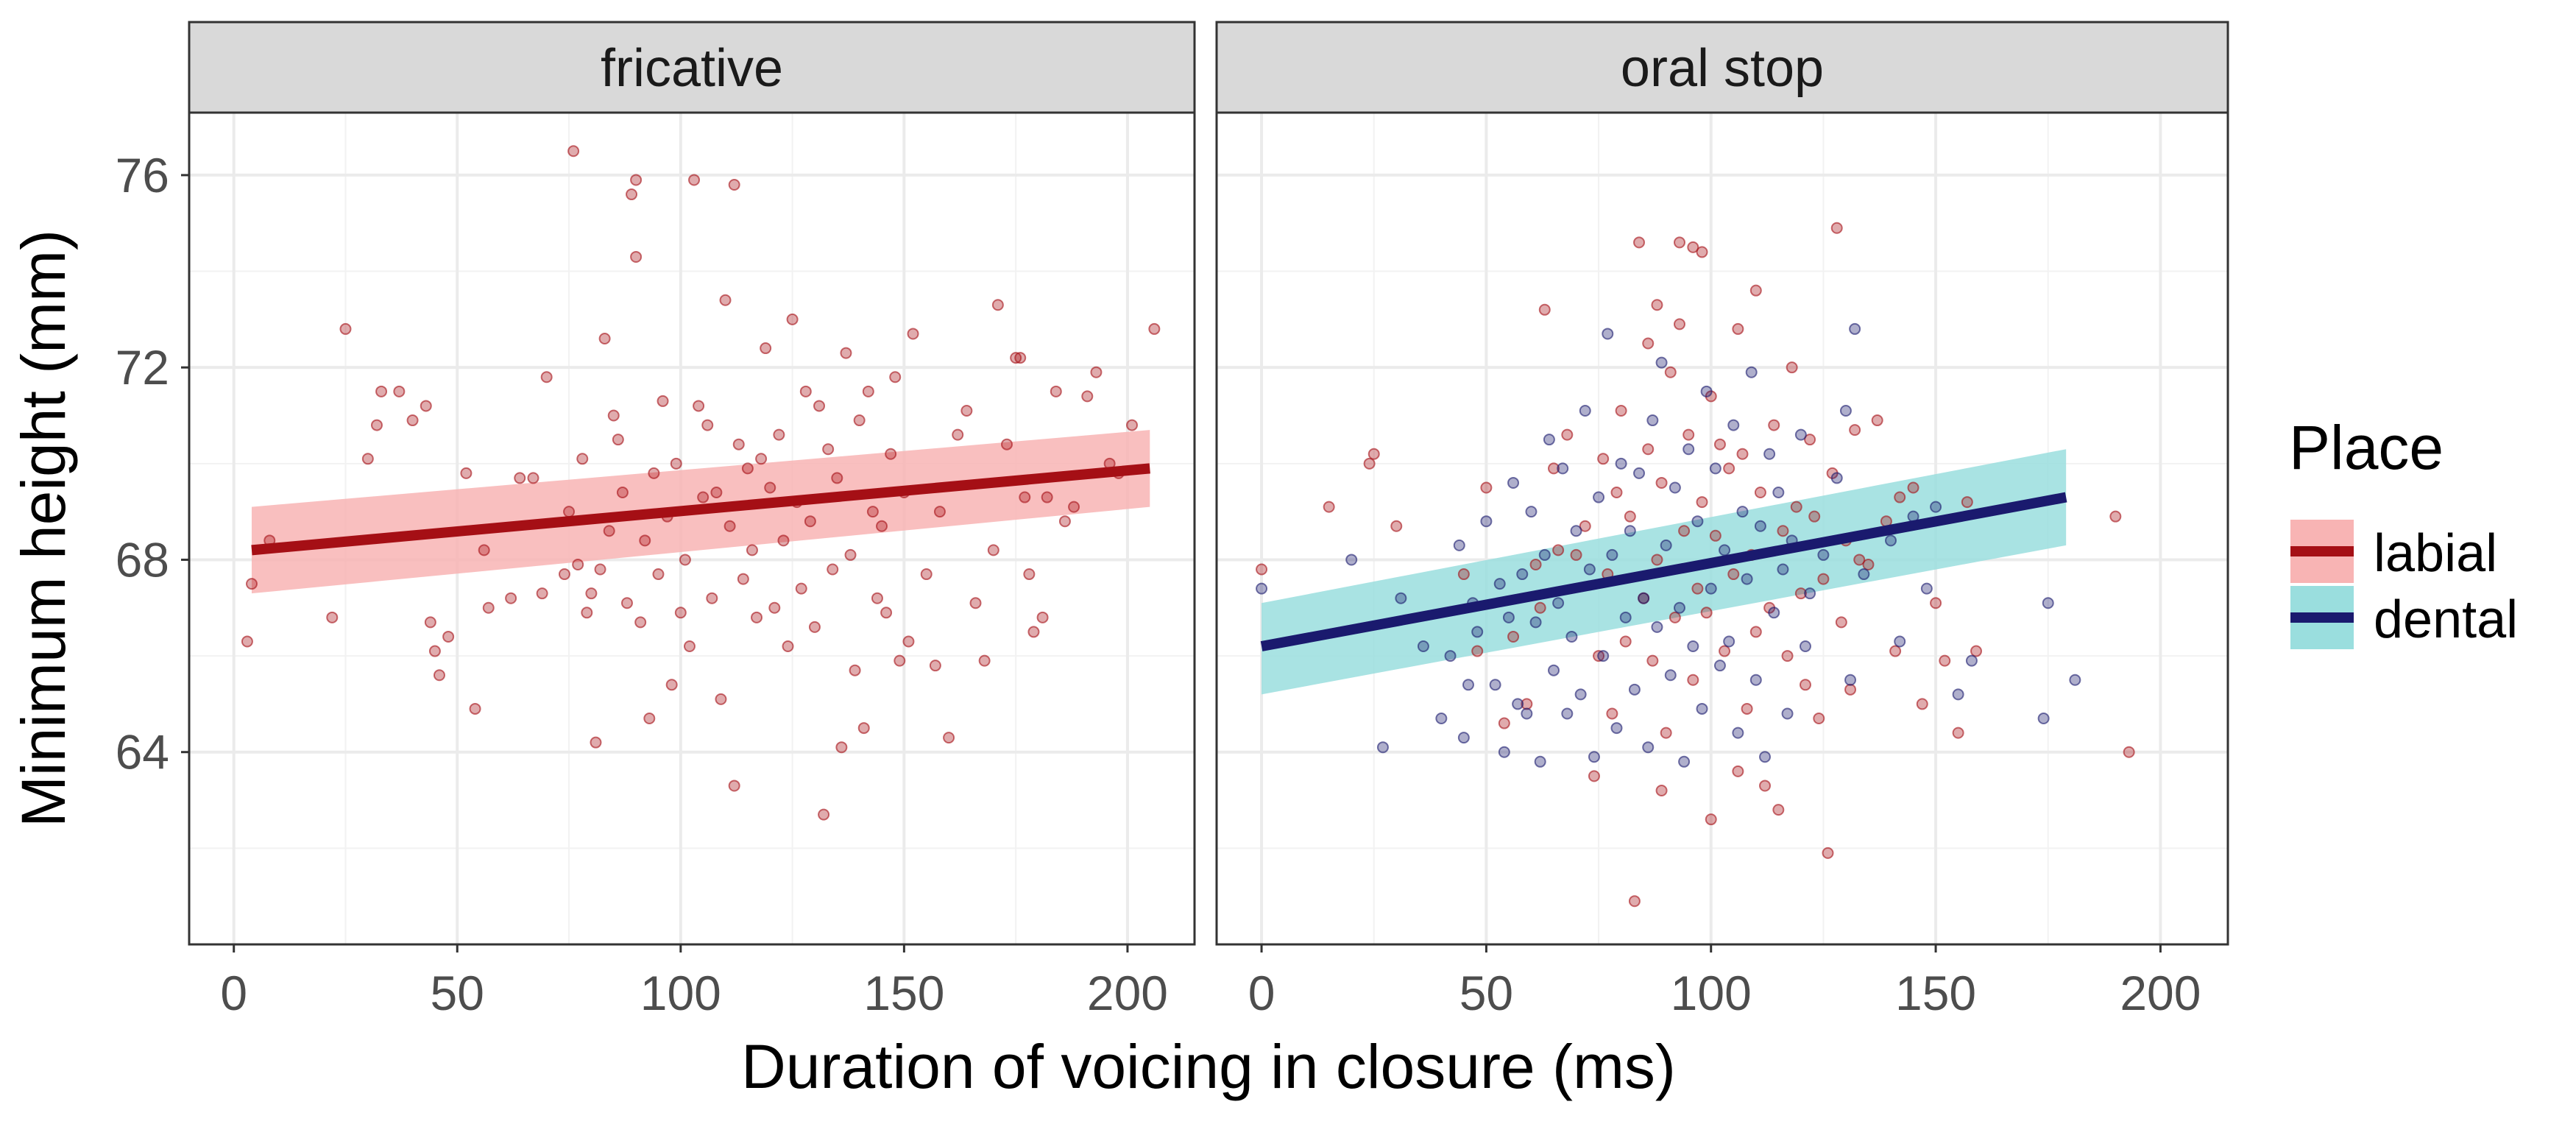 The height and width of the screenshot is (1124, 2576). Describe the element at coordinates (1208, 1066) in the screenshot. I see `x-axis-title: Duration of voicing in closure (ms)` at that location.